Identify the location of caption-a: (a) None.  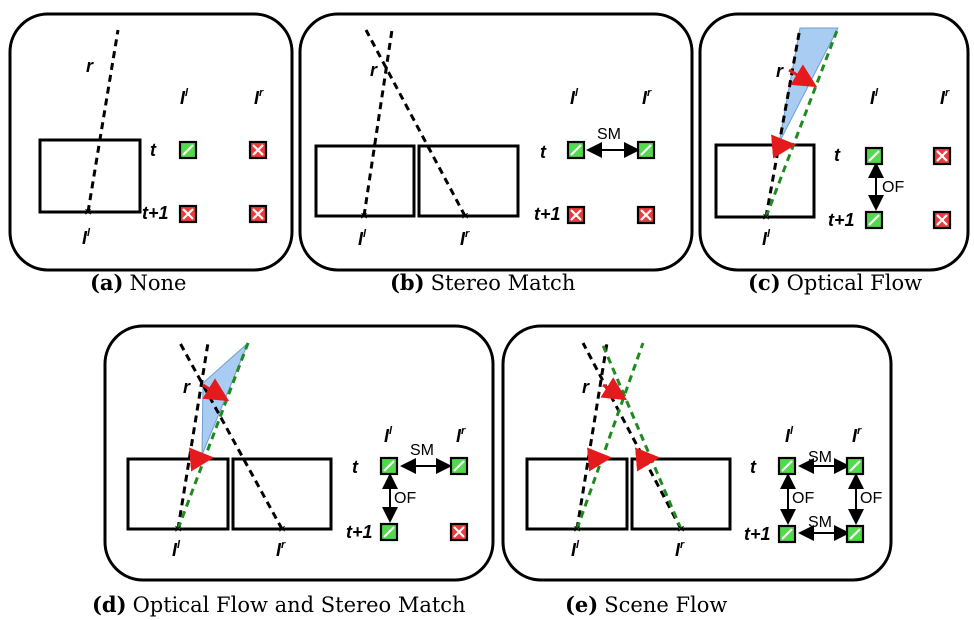
(138, 282).